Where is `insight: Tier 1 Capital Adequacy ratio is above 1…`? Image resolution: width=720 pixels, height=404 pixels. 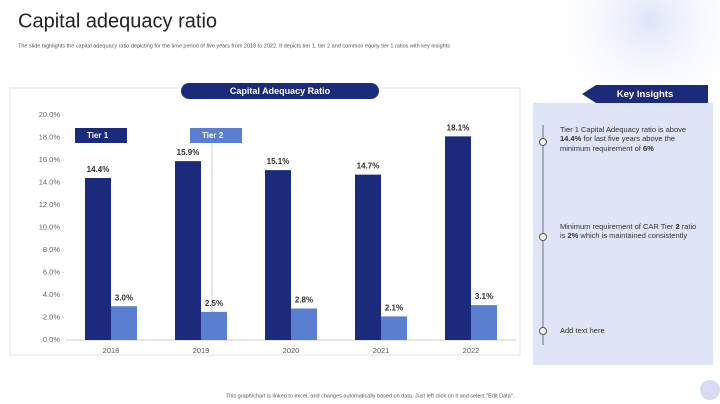
insight: Tier 1 Capital Adequacy ratio is above 1… is located at coordinates (630, 139).